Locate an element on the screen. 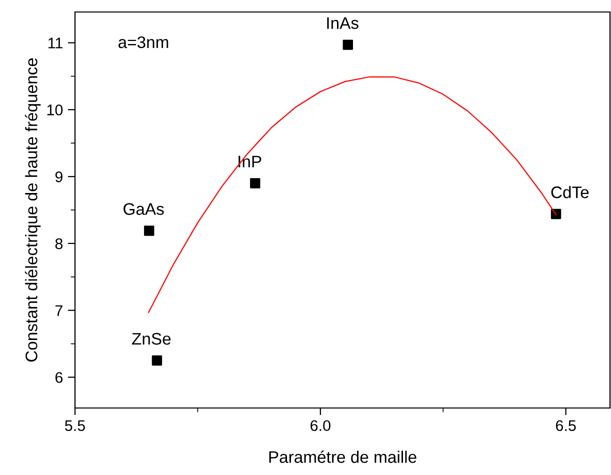 The image size is (611, 475). y-axis-title: Constant diélectrique de haute fréquence is located at coordinates (32, 210).